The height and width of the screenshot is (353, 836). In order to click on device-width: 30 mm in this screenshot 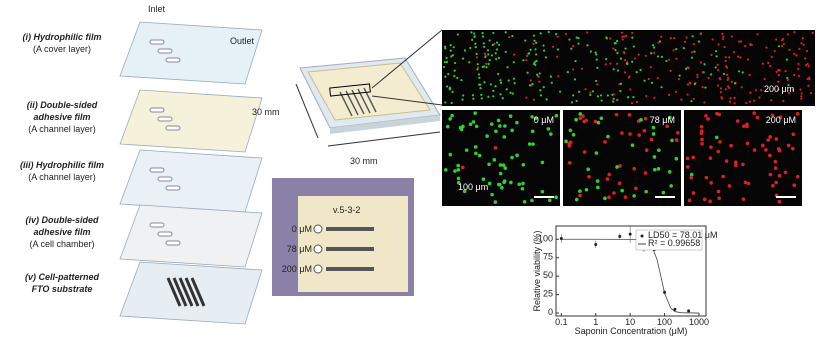, I will do `click(364, 161)`.